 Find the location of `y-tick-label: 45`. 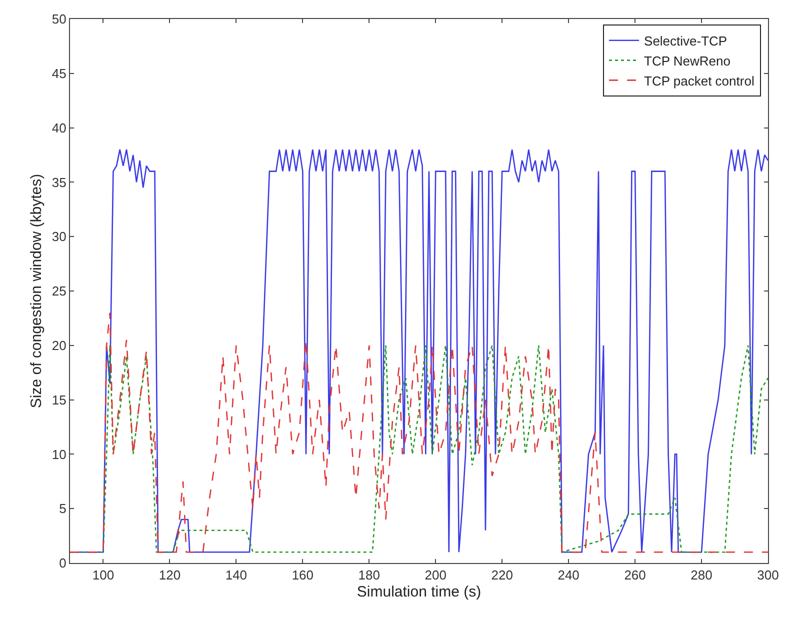

y-tick-label: 45 is located at coordinates (59, 73).